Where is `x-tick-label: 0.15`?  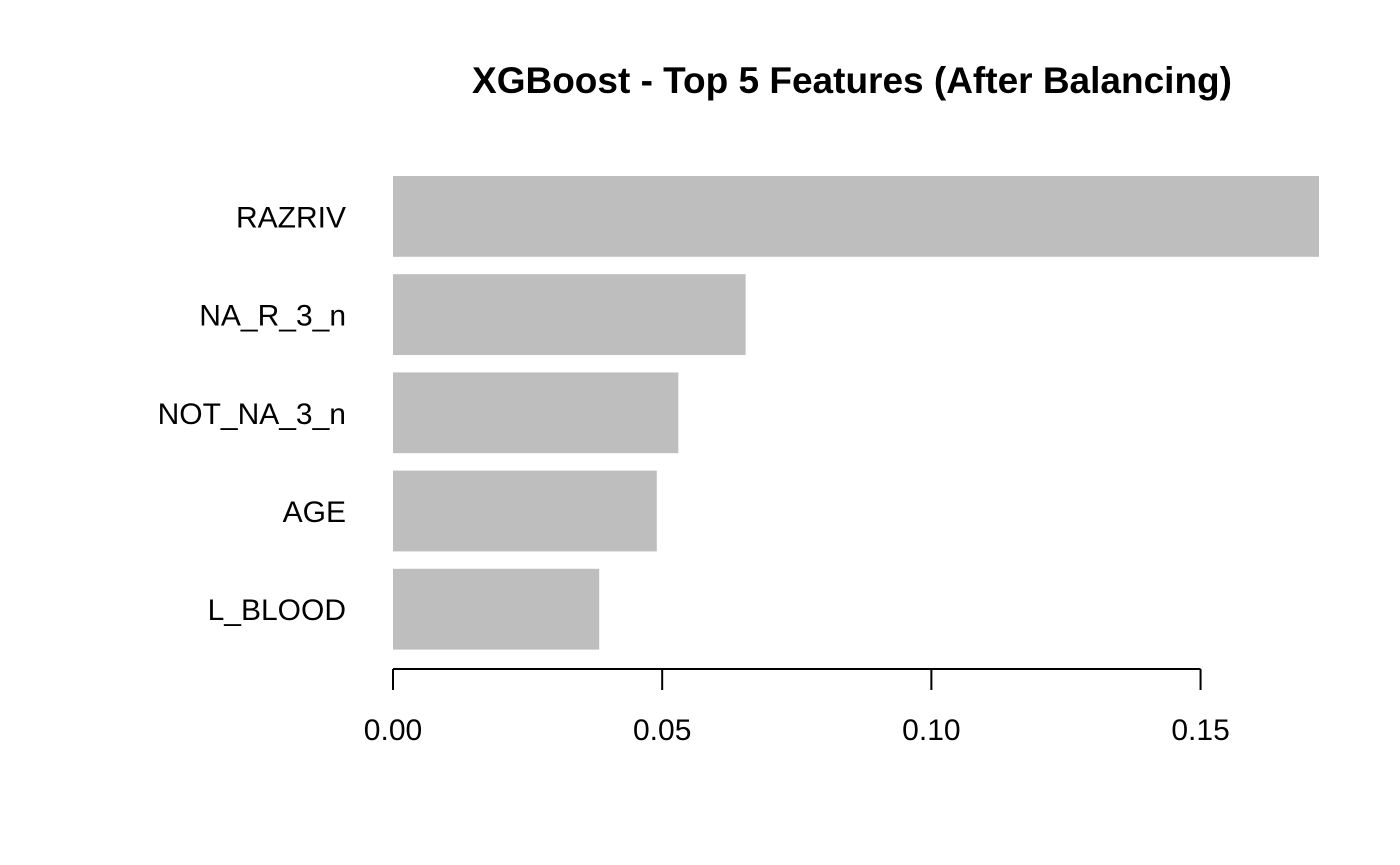 x-tick-label: 0.15 is located at coordinates (1200, 730).